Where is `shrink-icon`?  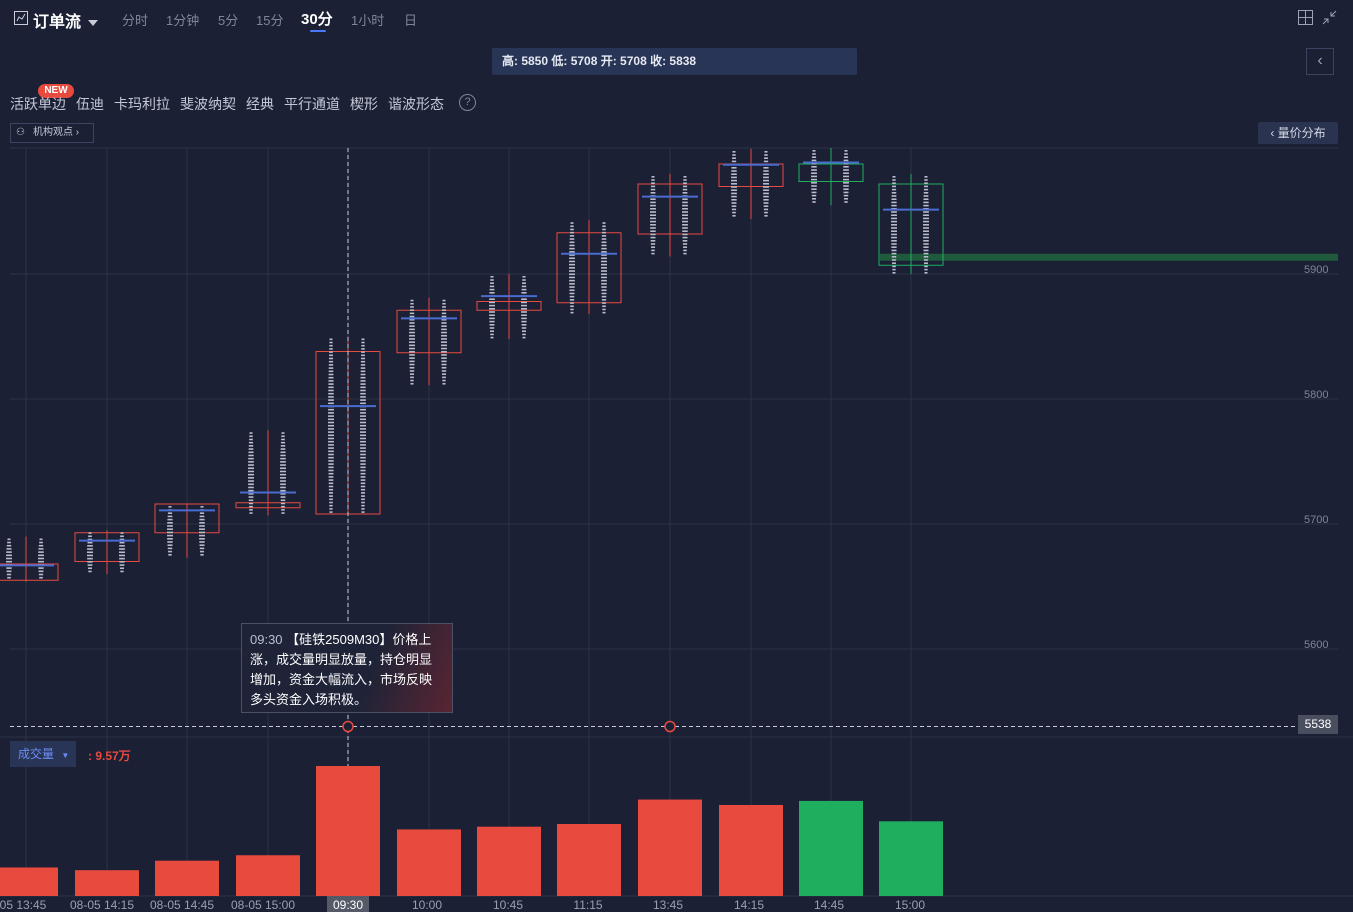
shrink-icon is located at coordinates (1329, 20).